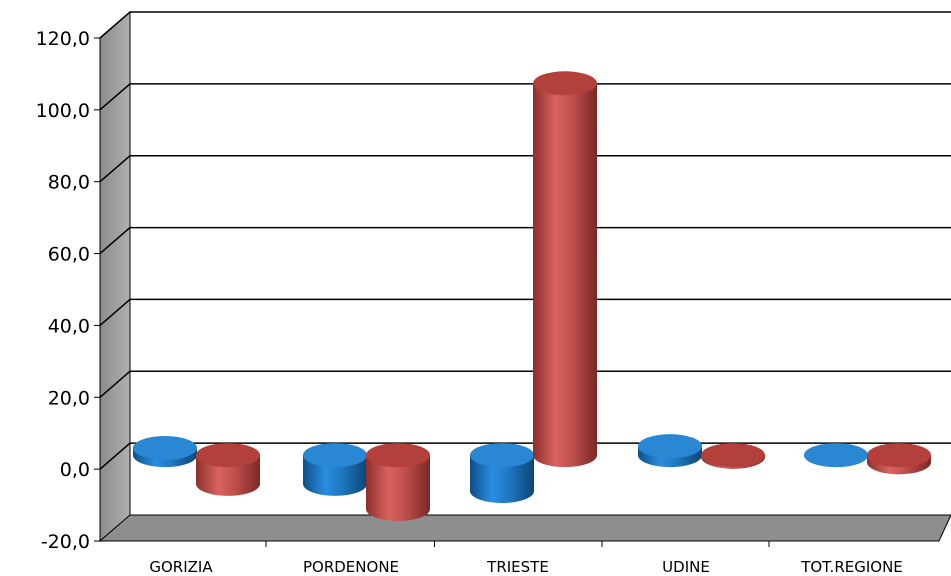 This screenshot has width=951, height=576. Describe the element at coordinates (63, 39) in the screenshot. I see `y-tick-label: 120,0` at that location.